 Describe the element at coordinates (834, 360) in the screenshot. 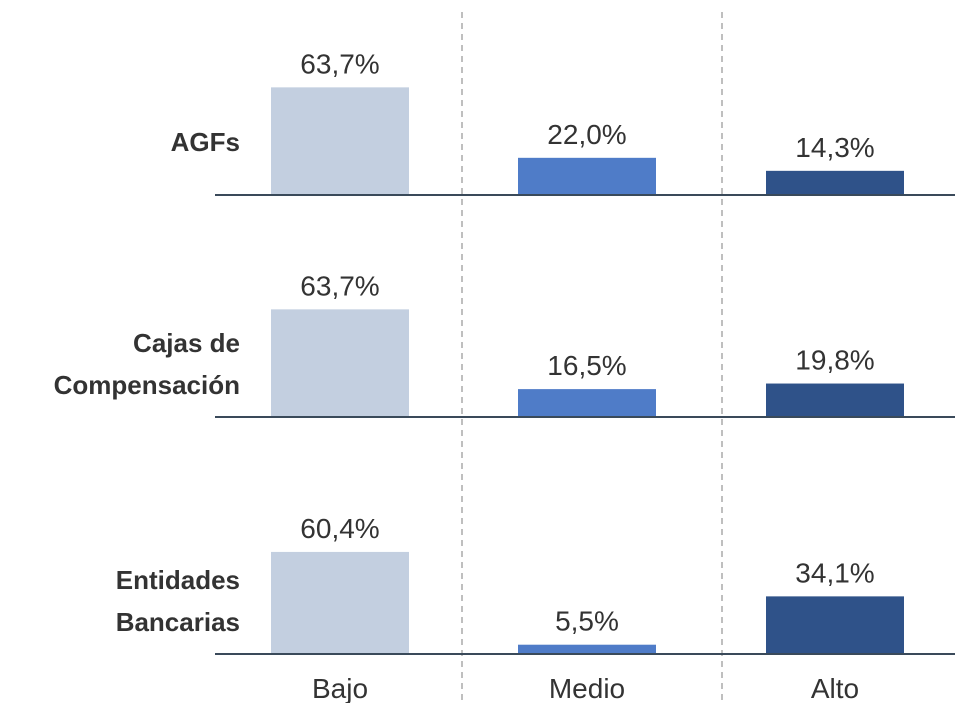

I see `value-label: 19,8%` at that location.